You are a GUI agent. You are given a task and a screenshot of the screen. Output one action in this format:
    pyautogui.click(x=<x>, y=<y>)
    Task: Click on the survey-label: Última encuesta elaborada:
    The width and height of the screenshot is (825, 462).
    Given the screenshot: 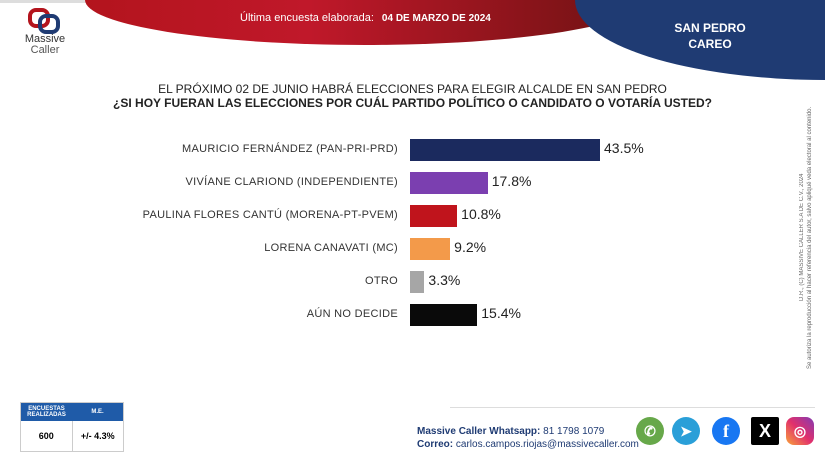 What is the action you would take?
    pyautogui.click(x=307, y=18)
    